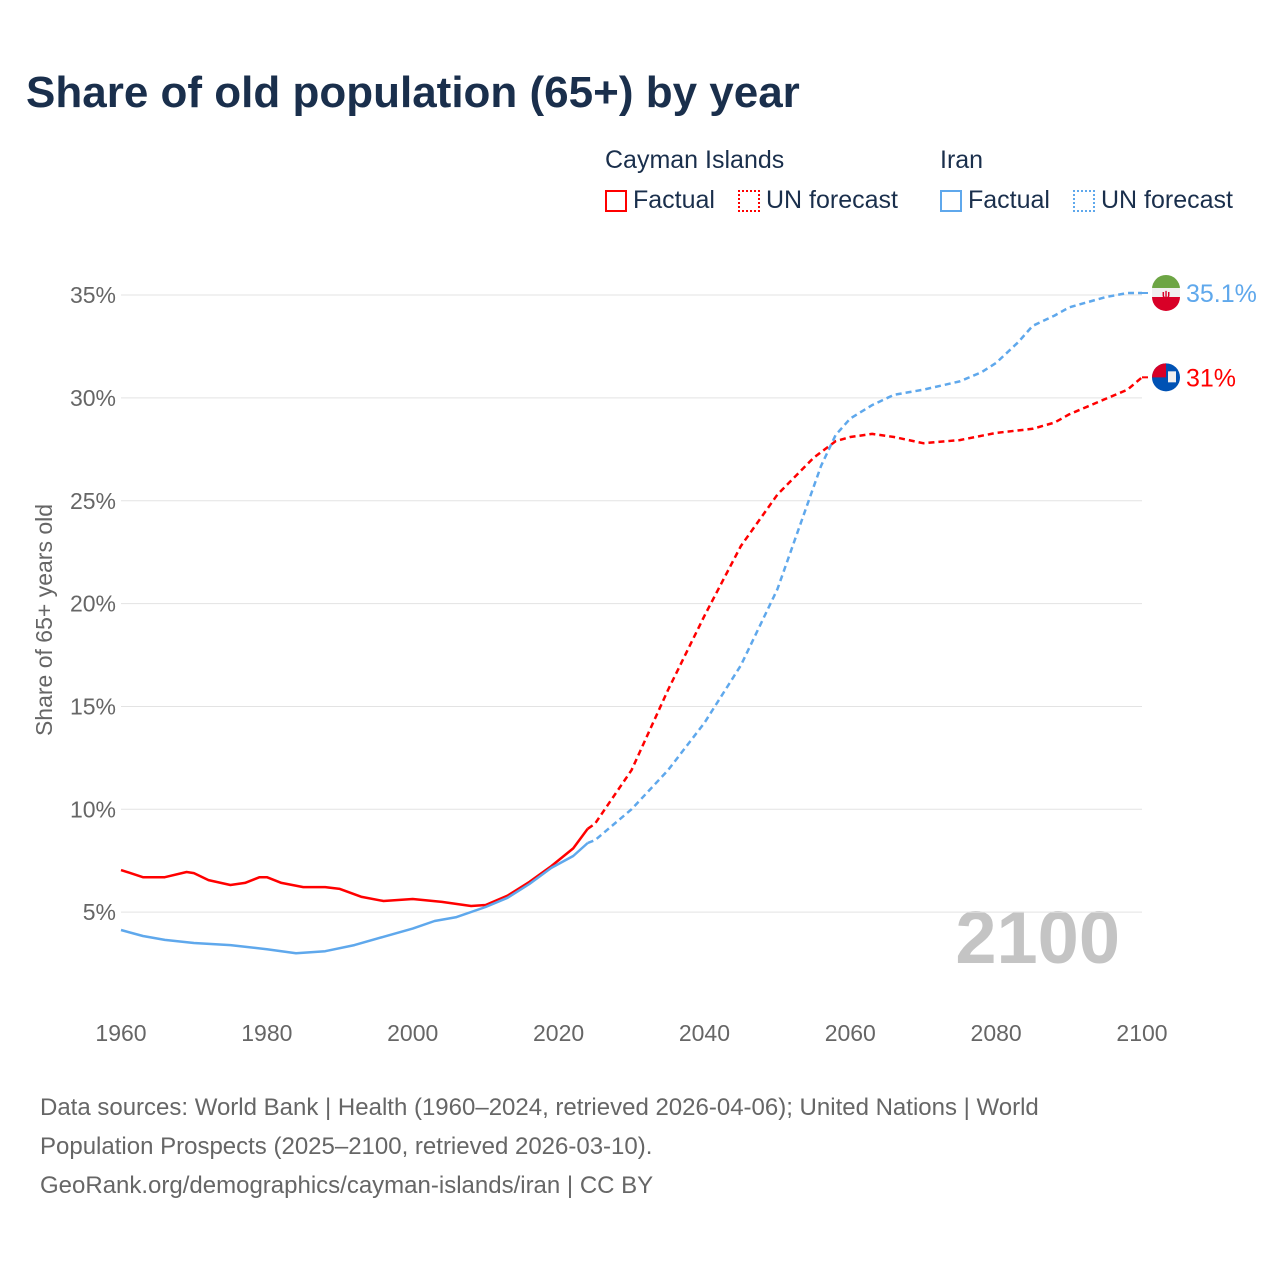 The height and width of the screenshot is (1280, 1280). I want to click on end-value-label: 35.1%, so click(1221, 294).